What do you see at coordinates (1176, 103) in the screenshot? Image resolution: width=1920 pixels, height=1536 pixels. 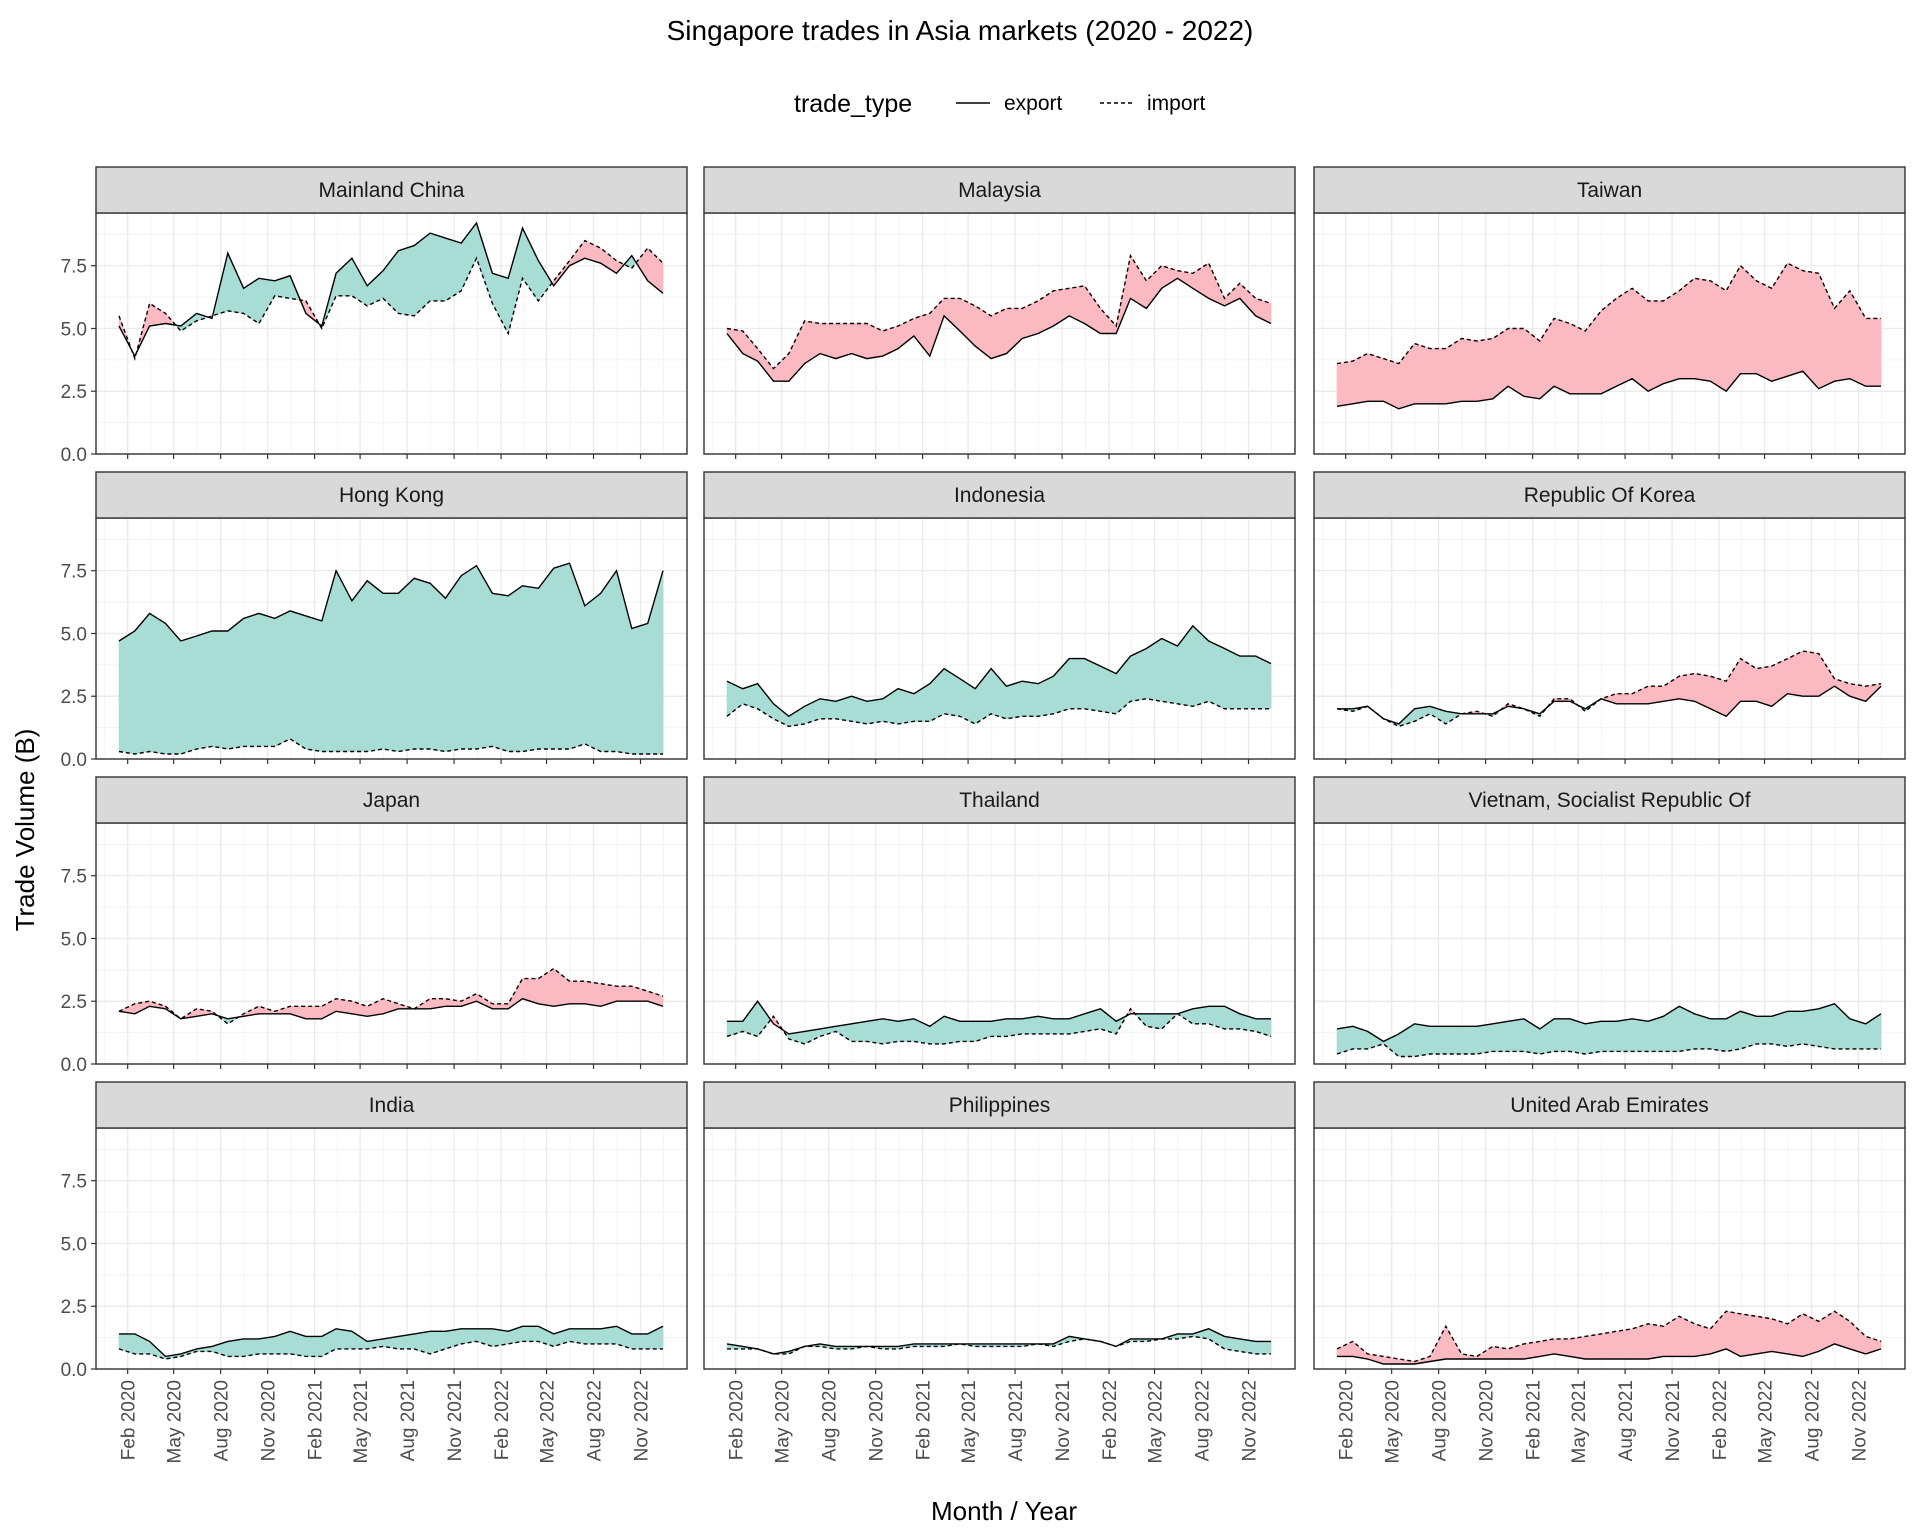 I see `legend-label-import: import` at bounding box center [1176, 103].